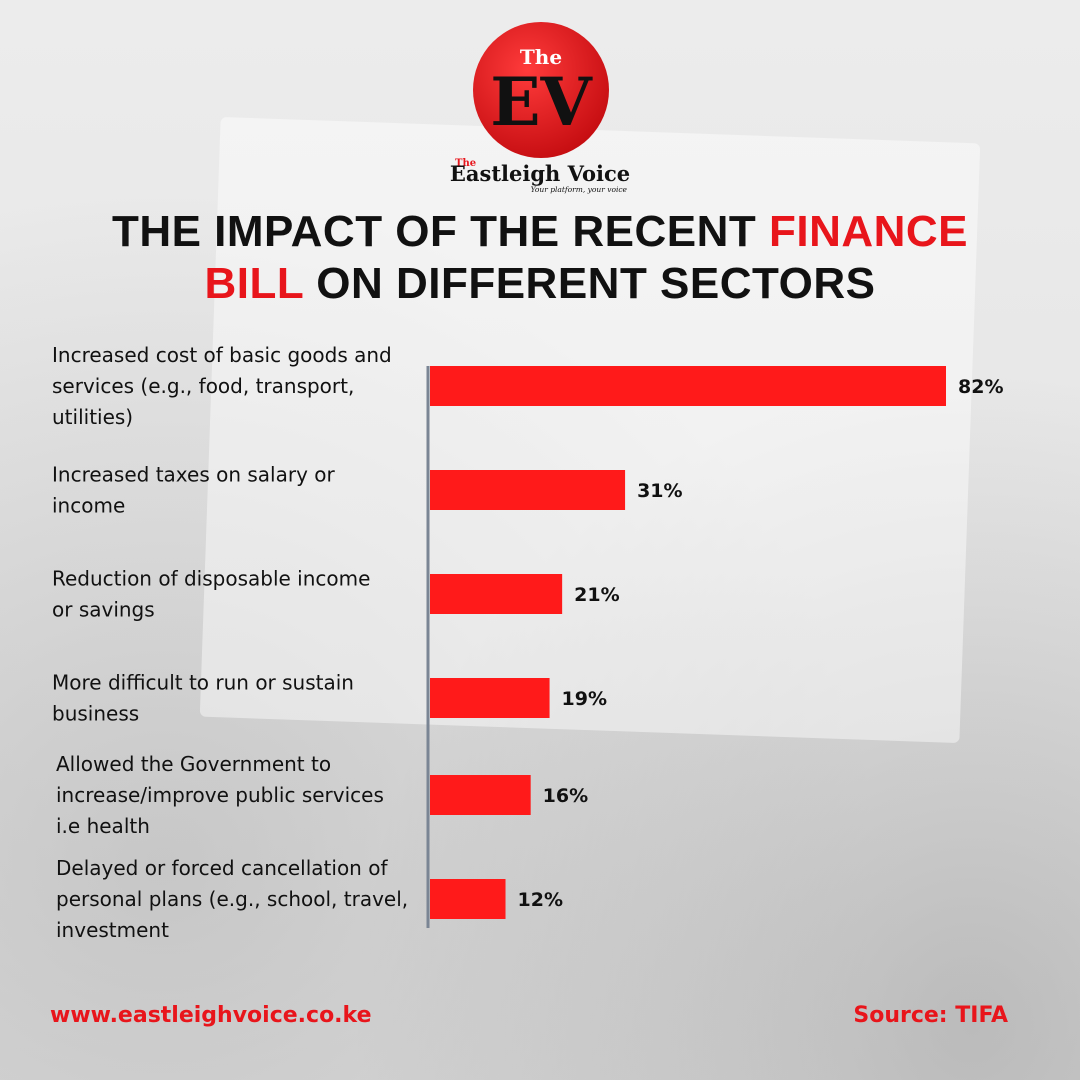  Describe the element at coordinates (541, 102) in the screenshot. I see `logo-mark: EV` at that location.